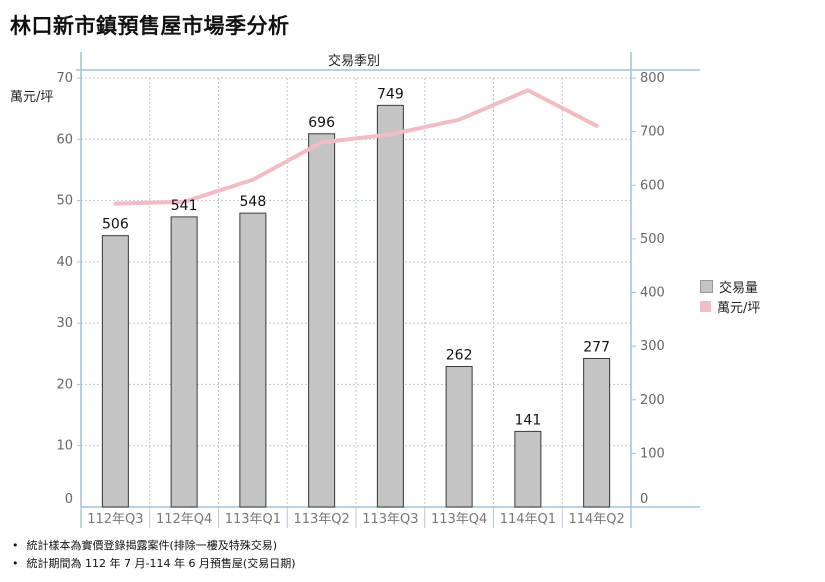 This screenshot has height=582, width=825. What do you see at coordinates (64, 323) in the screenshot?
I see `left-tick-label: 30` at bounding box center [64, 323].